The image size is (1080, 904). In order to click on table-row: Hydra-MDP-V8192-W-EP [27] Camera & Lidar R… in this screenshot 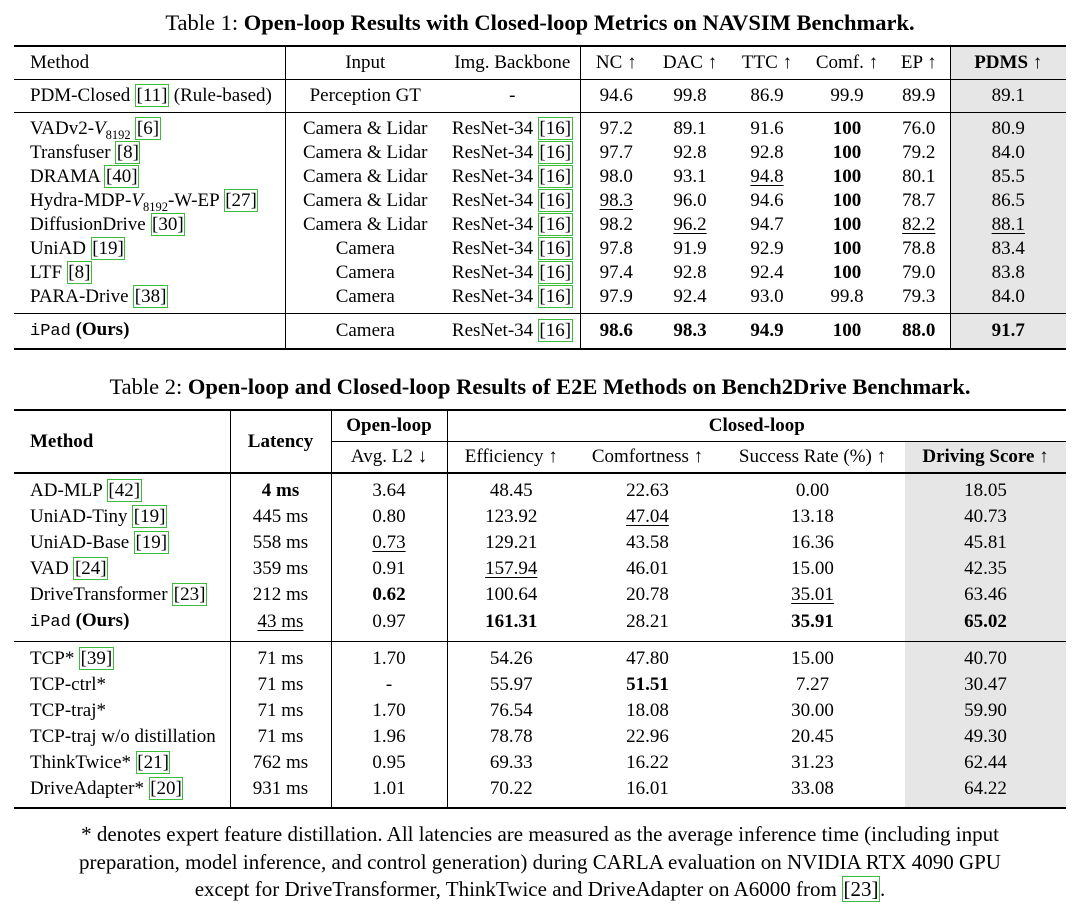, I will do `click(540, 201)`.